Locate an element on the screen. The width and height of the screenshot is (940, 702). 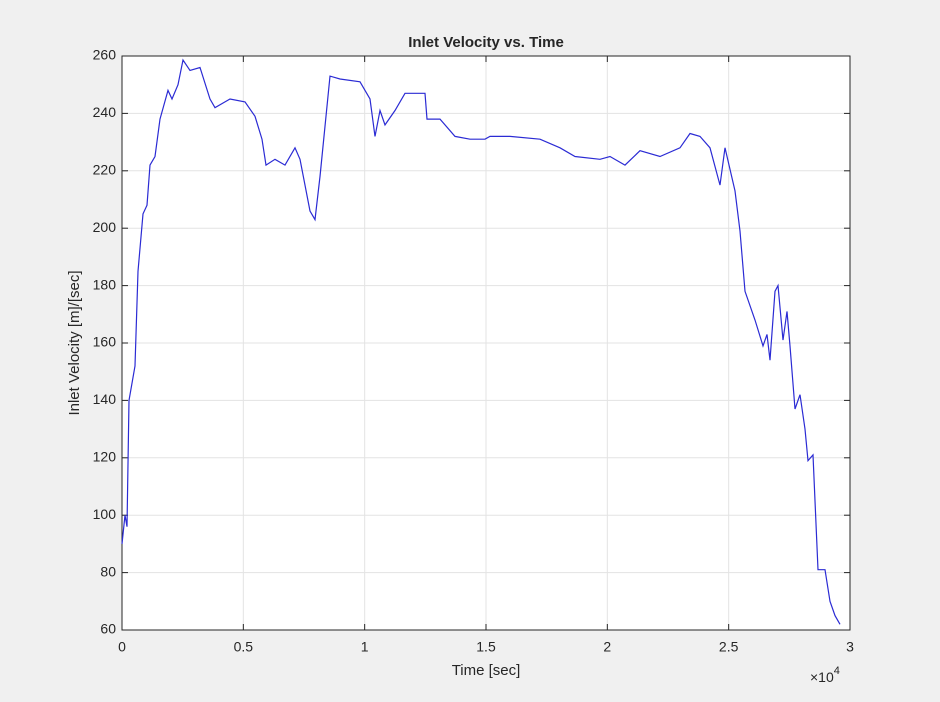
y-tick-label: 160 is located at coordinates (105, 342).